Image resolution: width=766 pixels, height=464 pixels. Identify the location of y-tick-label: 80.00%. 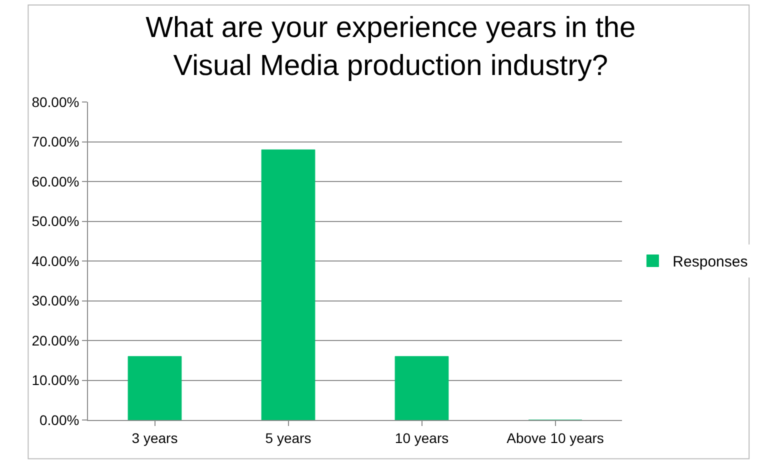
(56, 102).